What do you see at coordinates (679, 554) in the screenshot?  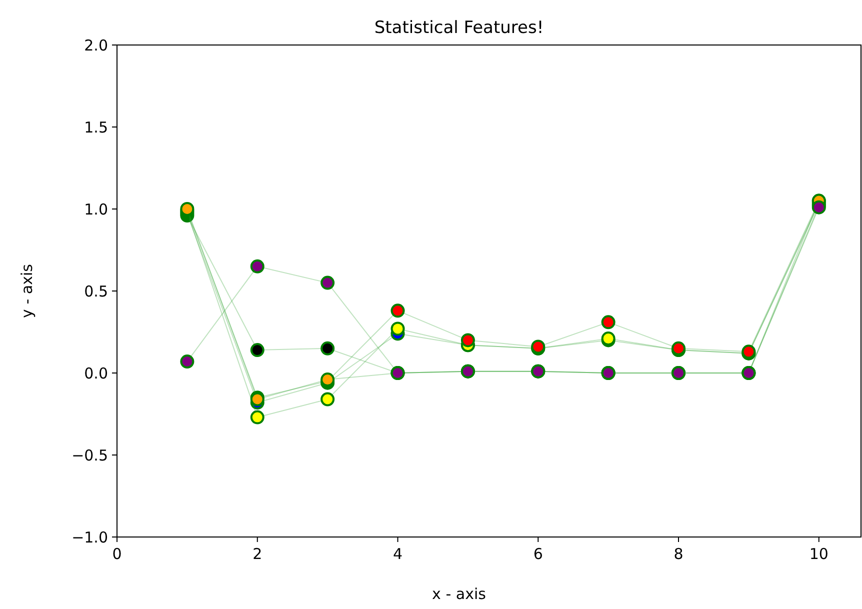 I see `x-tick-label: 8` at bounding box center [679, 554].